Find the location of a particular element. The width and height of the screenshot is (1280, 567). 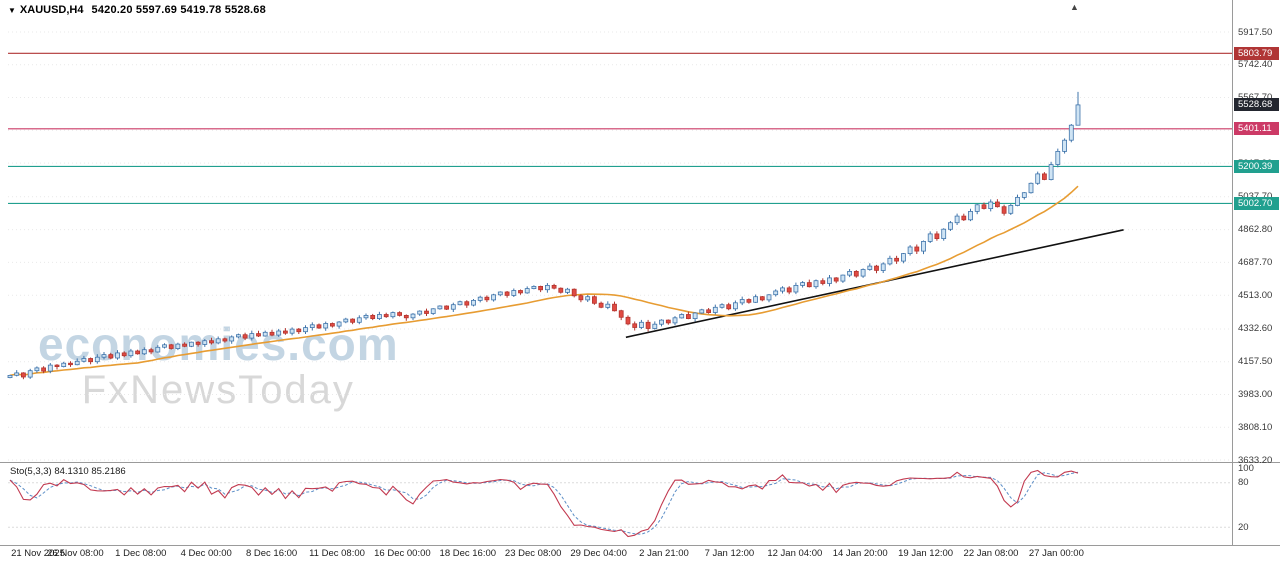

price-axis-label: 4687.70 is located at coordinates (1255, 262).